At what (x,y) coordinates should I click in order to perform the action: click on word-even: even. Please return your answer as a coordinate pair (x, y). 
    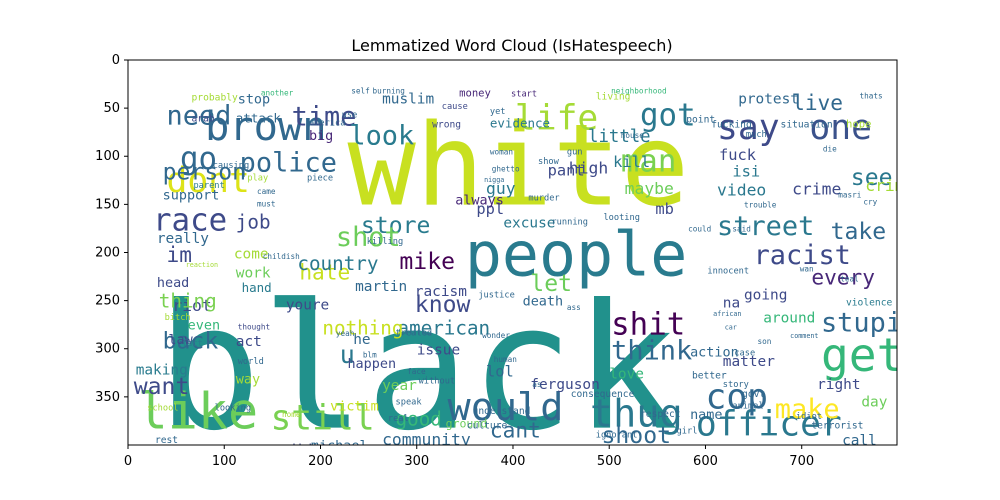
    Looking at the image, I should click on (204, 325).